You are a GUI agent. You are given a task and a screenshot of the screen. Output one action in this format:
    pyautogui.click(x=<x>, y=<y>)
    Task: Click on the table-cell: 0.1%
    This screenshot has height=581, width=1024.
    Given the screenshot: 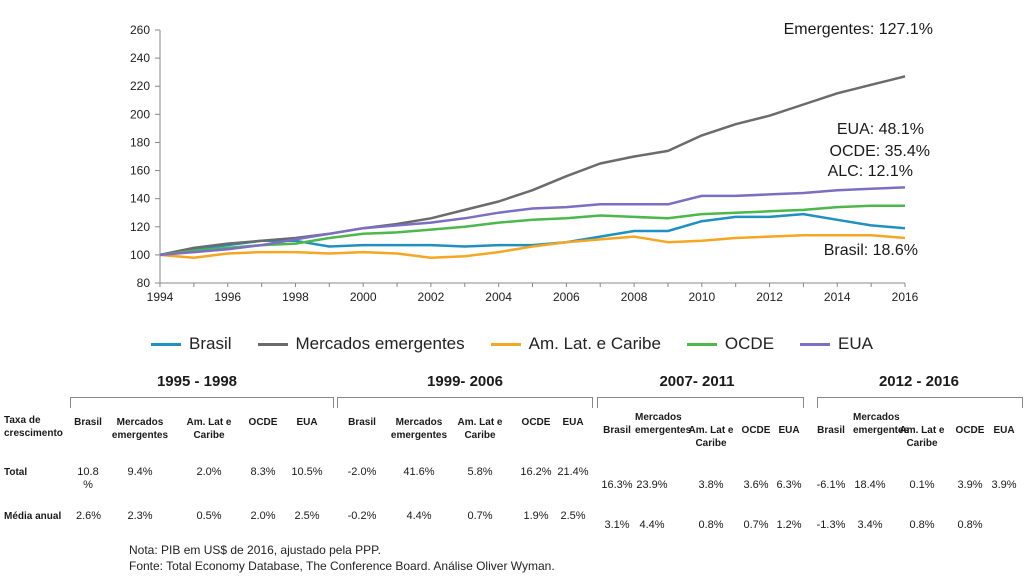 What is the action you would take?
    pyautogui.click(x=922, y=485)
    